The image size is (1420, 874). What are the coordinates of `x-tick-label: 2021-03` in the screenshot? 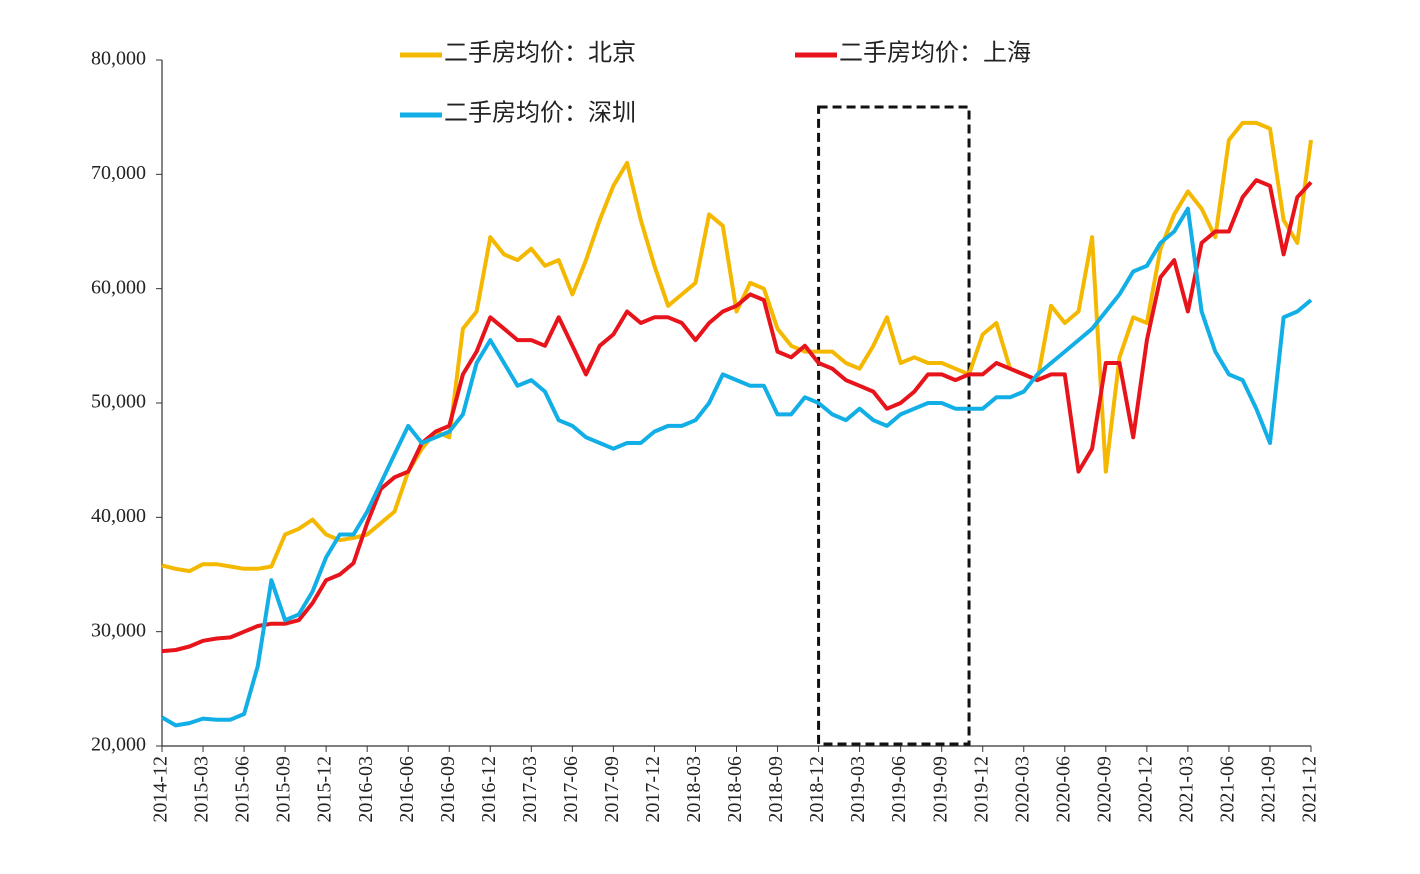 It's located at (1186, 789).